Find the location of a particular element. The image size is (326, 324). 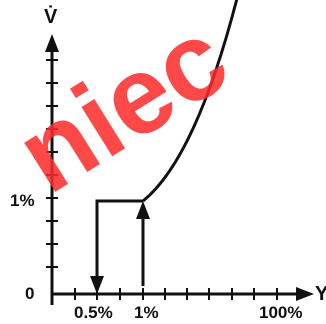

hysteresis-path is located at coordinates (119, 238).